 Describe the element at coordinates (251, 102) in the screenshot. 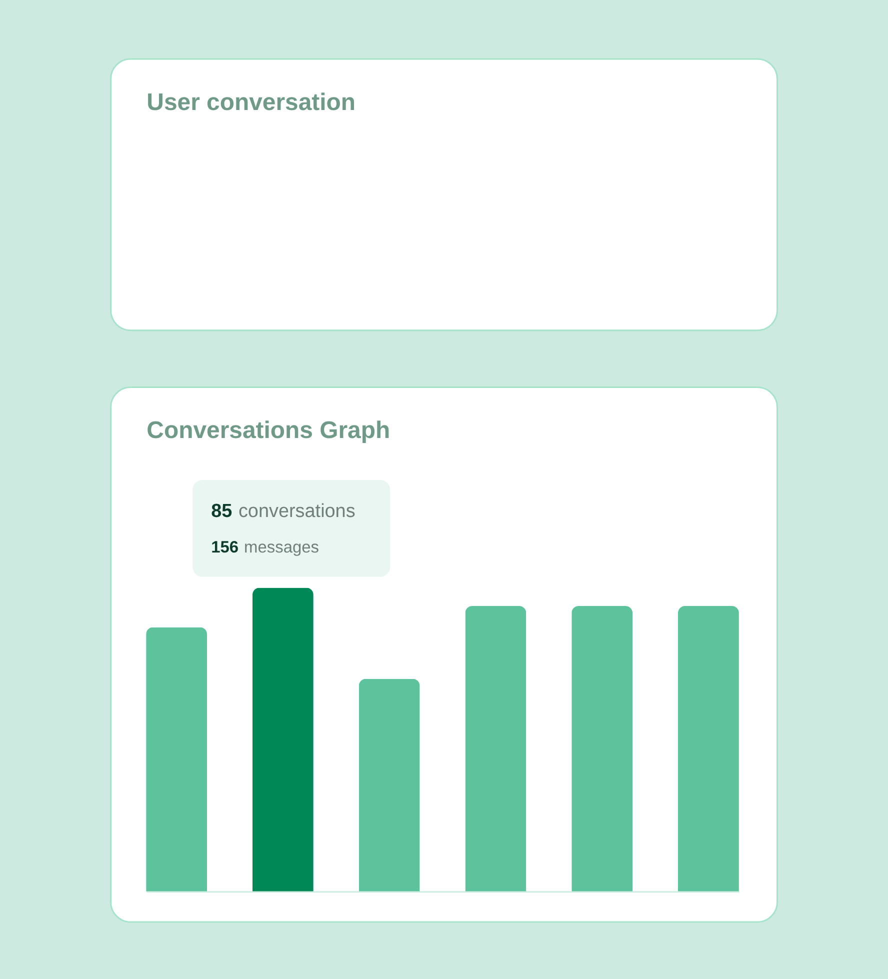

I see `text: User conversation` at that location.